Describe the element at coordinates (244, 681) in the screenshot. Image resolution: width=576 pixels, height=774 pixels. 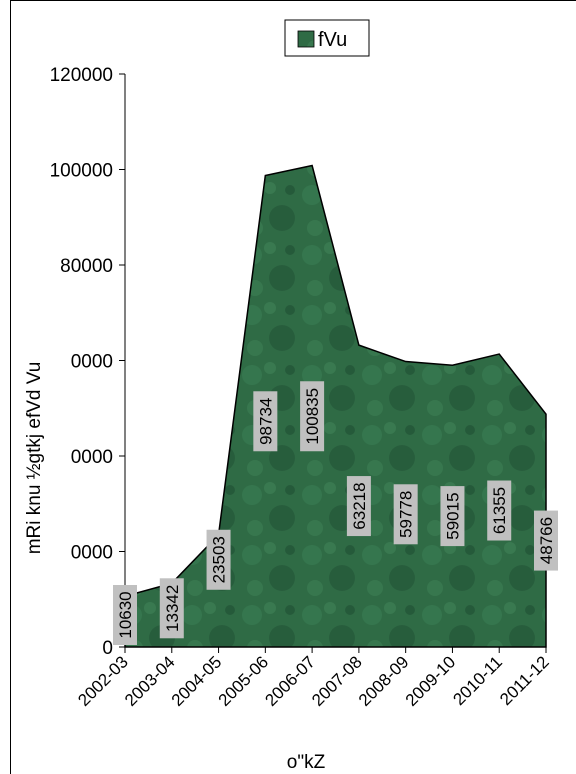
I see `x-tick-label: 2005-06` at that location.